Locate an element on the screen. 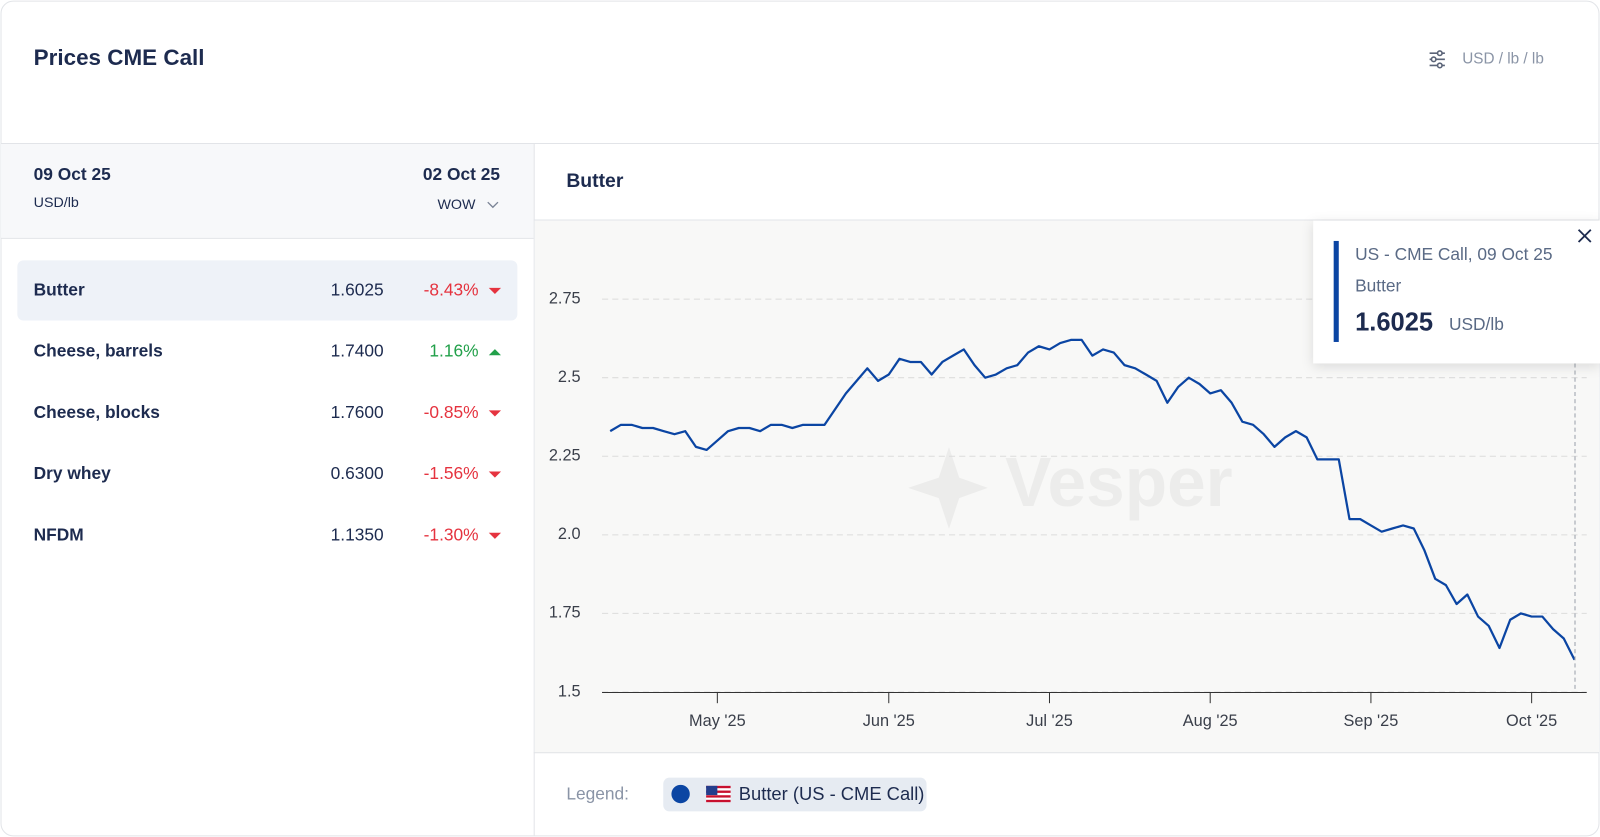 Image resolution: width=1600 pixels, height=837 pixels. units-selector: USD / lb / lb is located at coordinates (1486, 59).